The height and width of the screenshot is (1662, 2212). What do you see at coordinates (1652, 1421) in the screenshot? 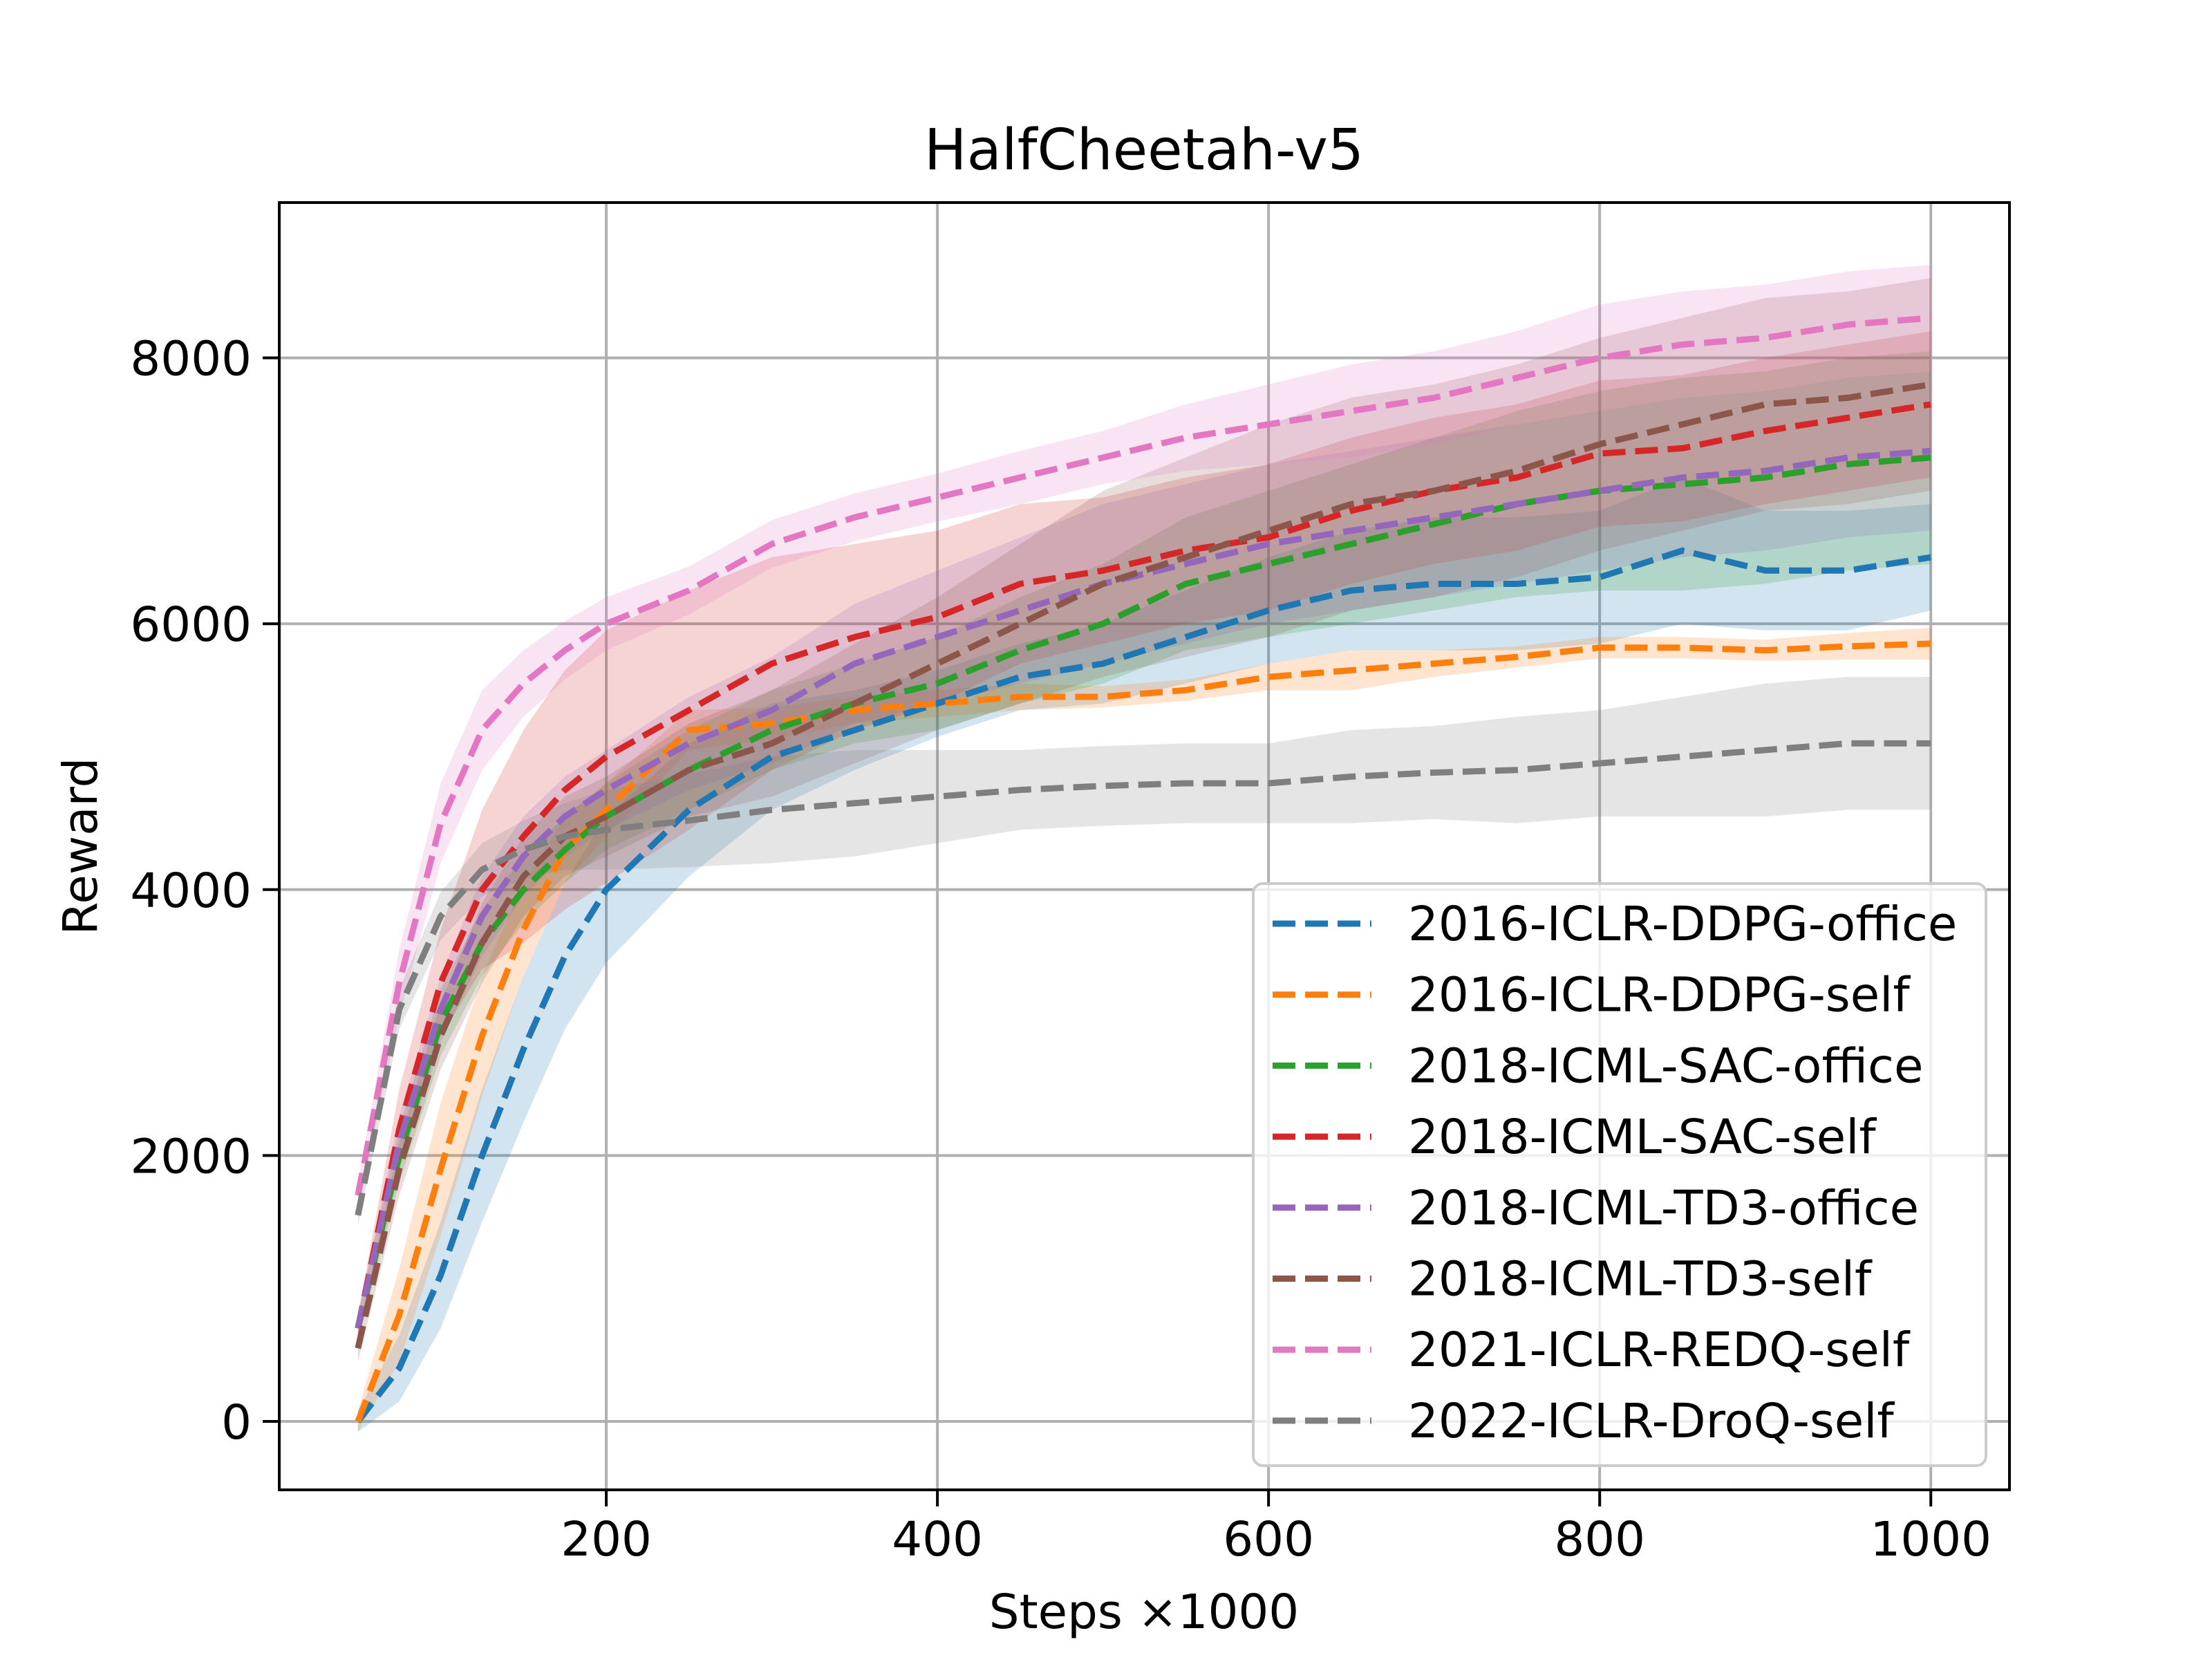
I see `legend-label: 2022-ICLR-DroQ-self` at bounding box center [1652, 1421].